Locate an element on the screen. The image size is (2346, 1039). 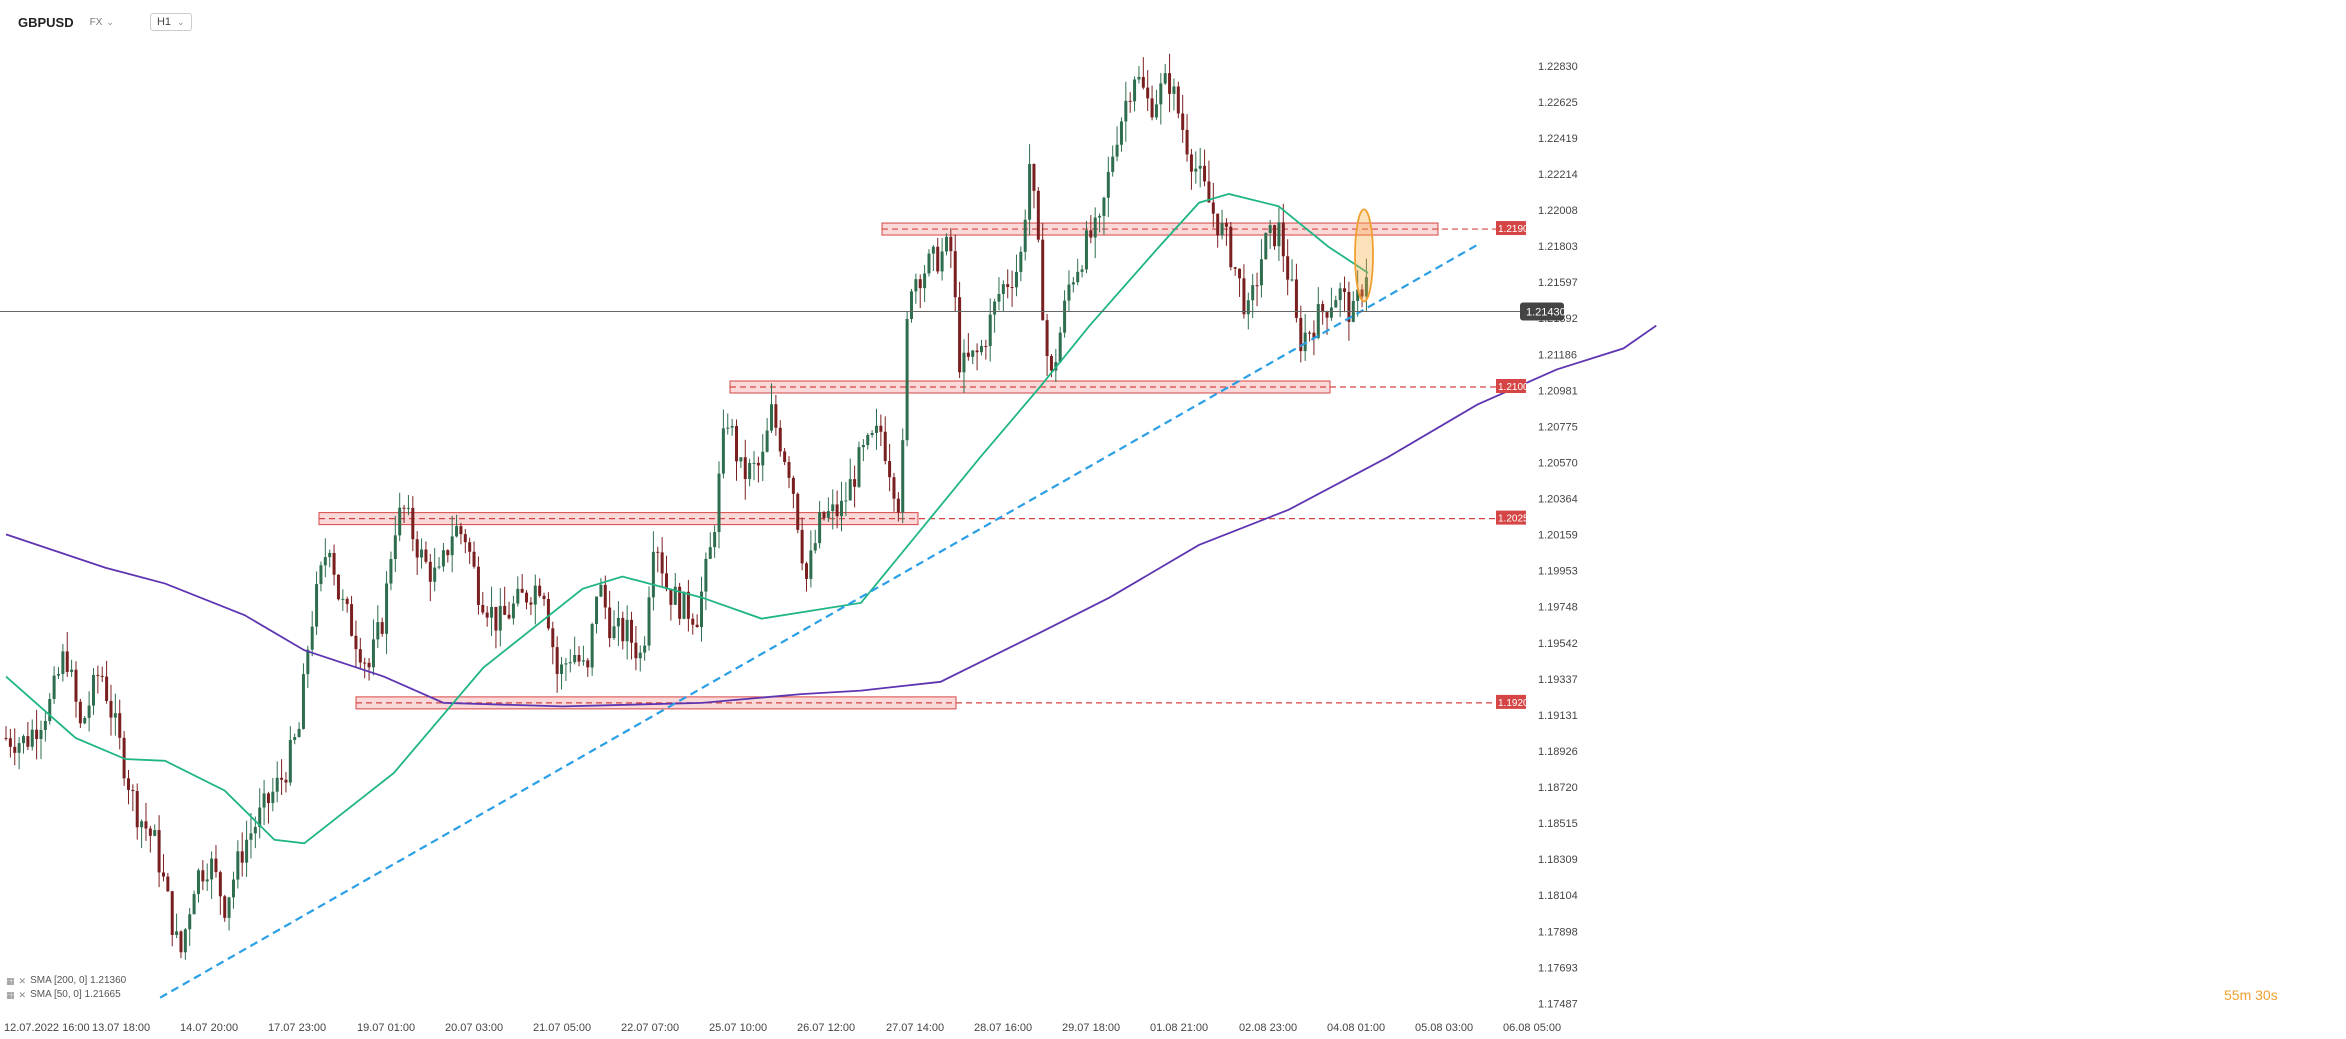
y-tick-label: 1.20775 is located at coordinates (1558, 427).